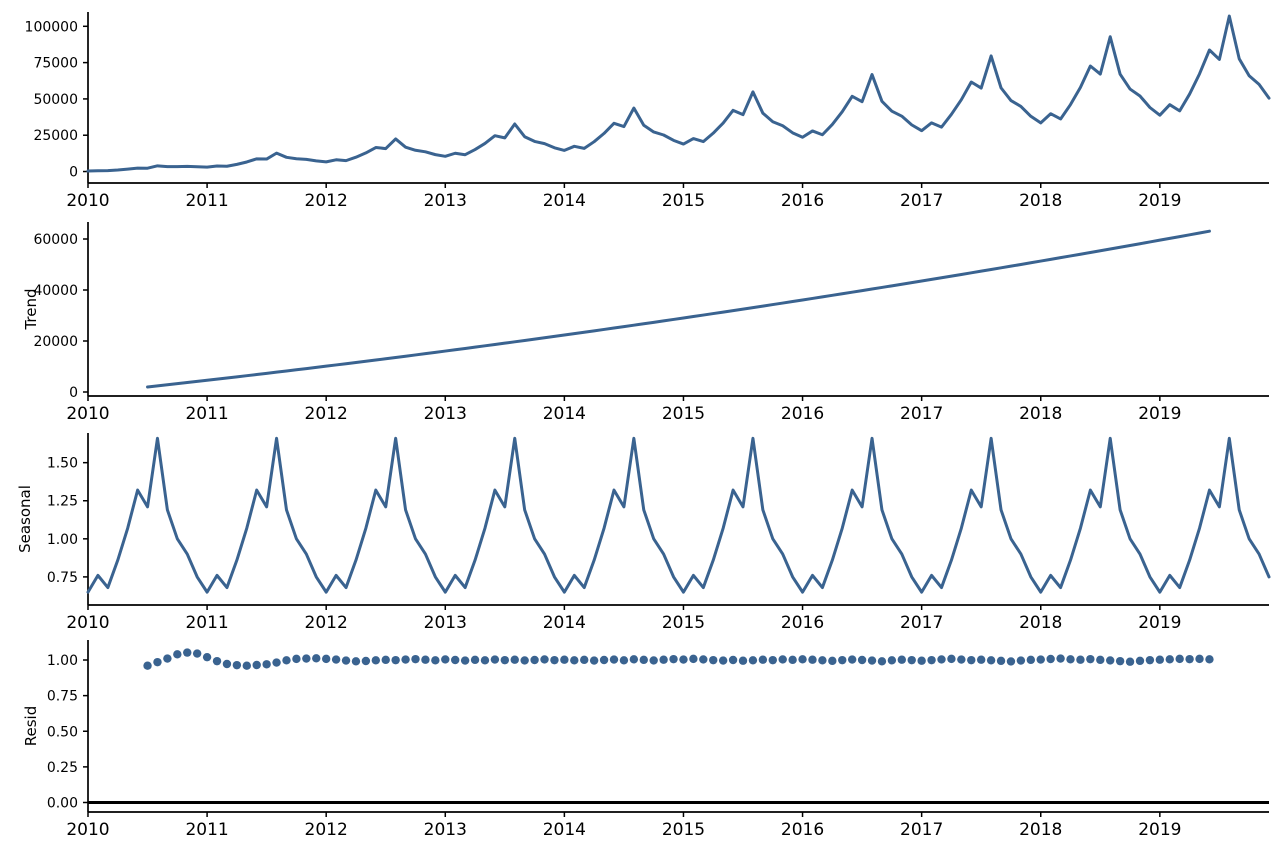 The height and width of the screenshot is (850, 1280). I want to click on y-tick-label: 50000, so click(55, 100).